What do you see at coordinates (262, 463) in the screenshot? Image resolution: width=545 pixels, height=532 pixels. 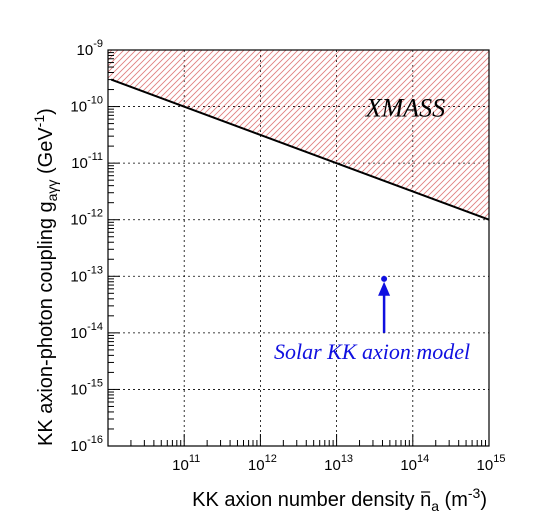 I see `x-tick-label: 1012` at bounding box center [262, 463].